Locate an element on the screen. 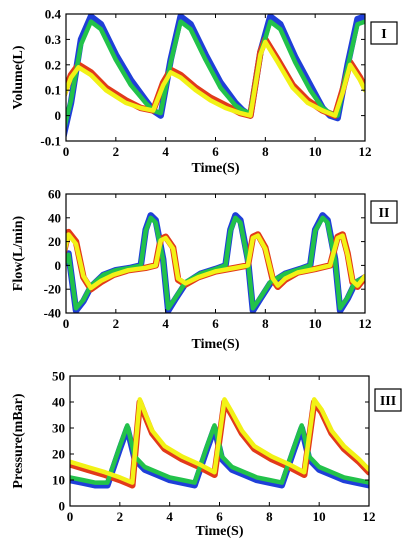 The image size is (415, 550). y-axis-label: Pressure(mBar) is located at coordinates (18, 440).